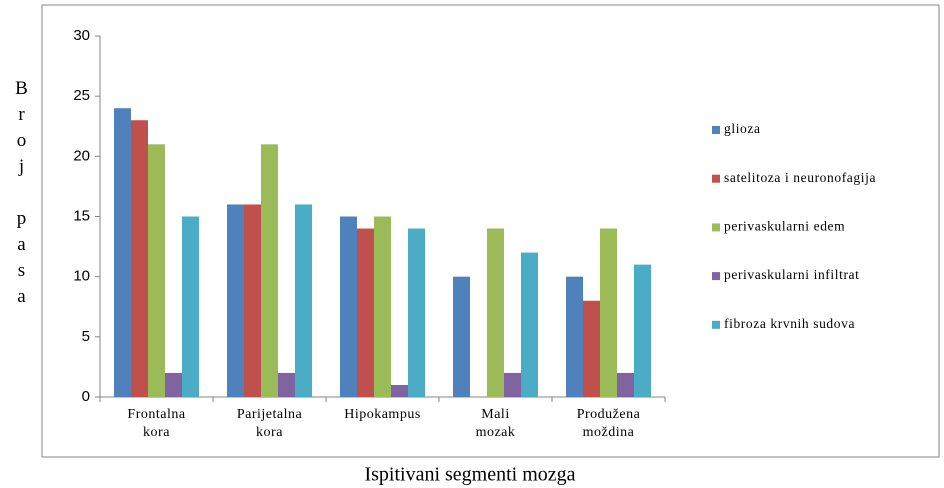 This screenshot has height=488, width=944. I want to click on x-axis-title: Ispitivani segmenti mozga, so click(469, 475).